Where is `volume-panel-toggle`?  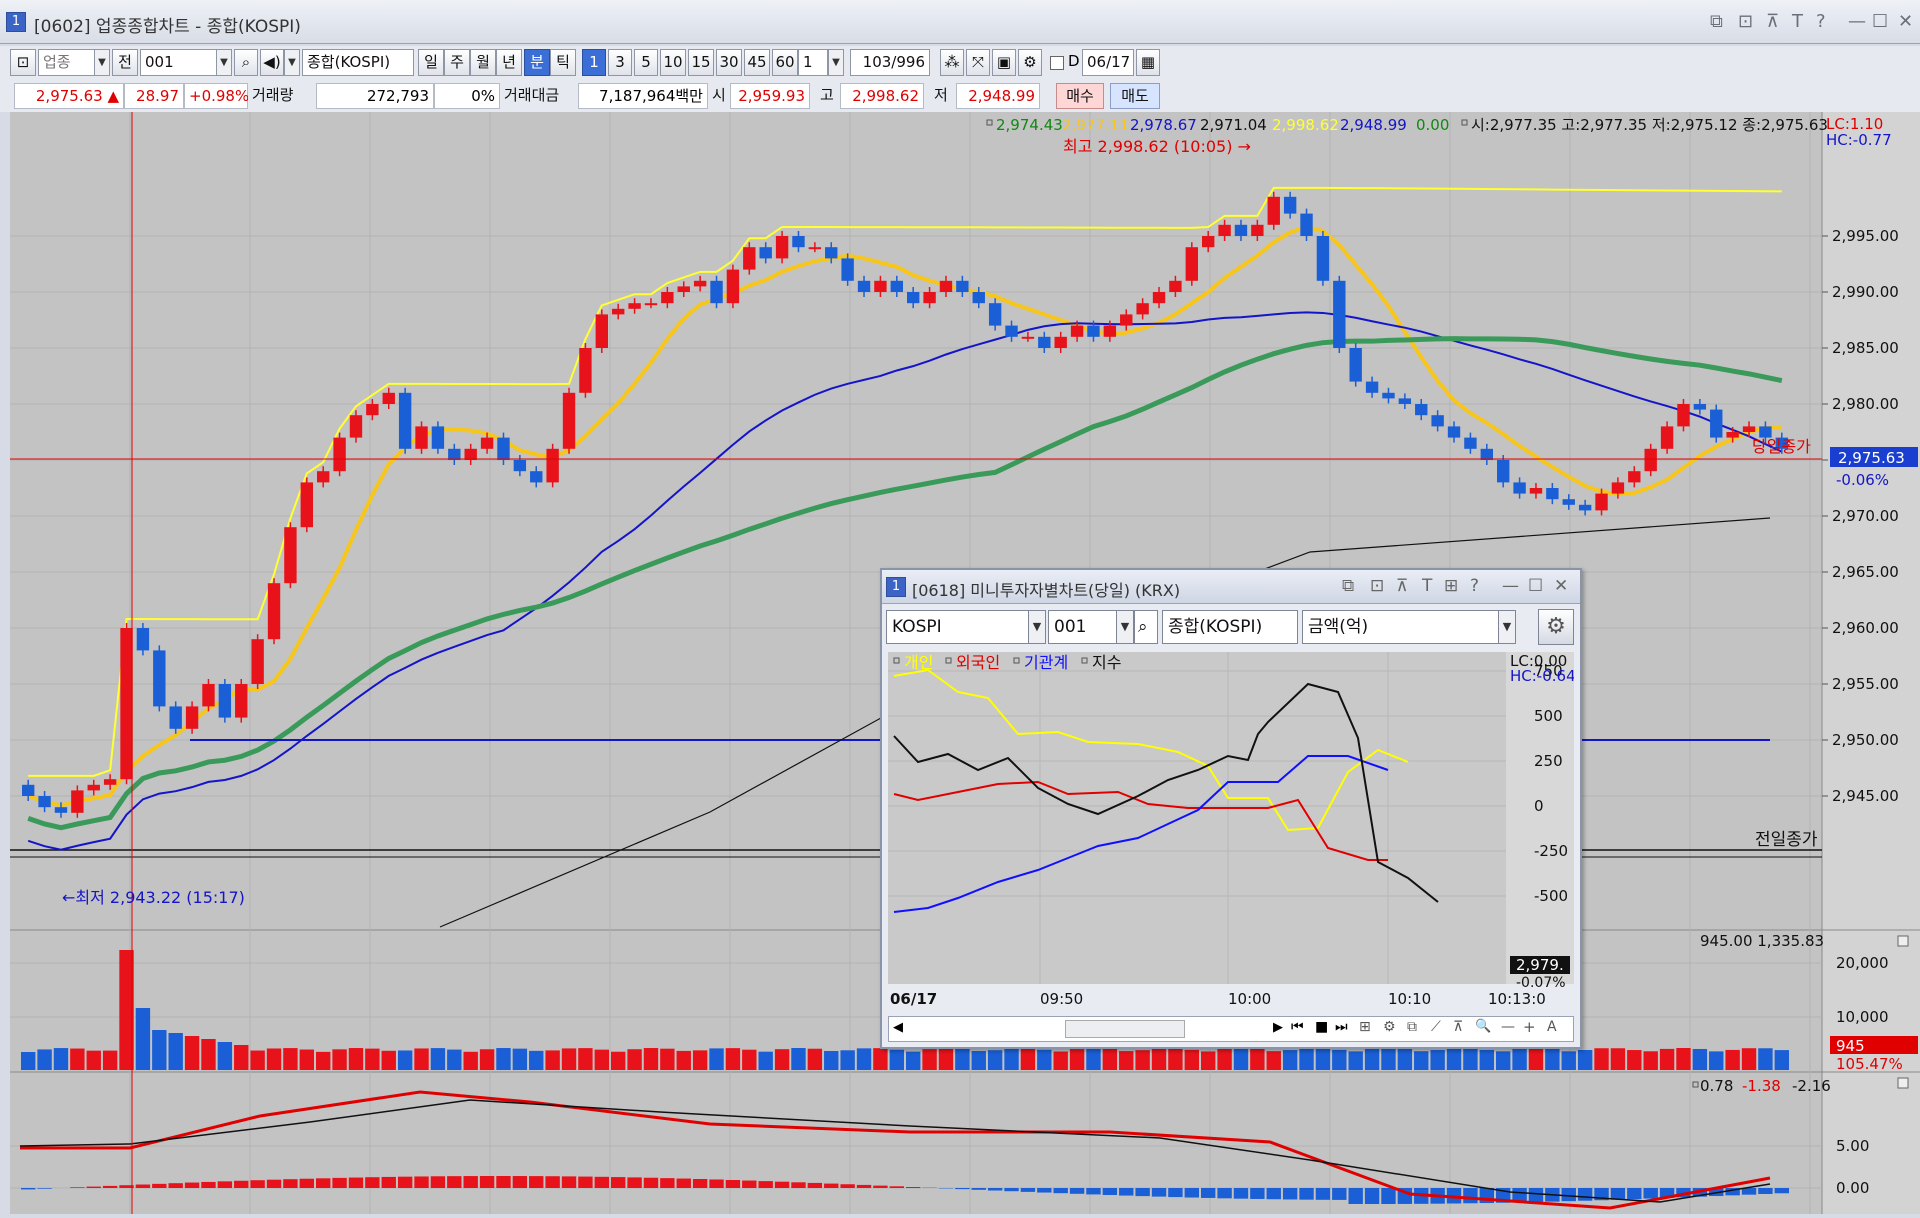
volume-panel-toggle is located at coordinates (1903, 941).